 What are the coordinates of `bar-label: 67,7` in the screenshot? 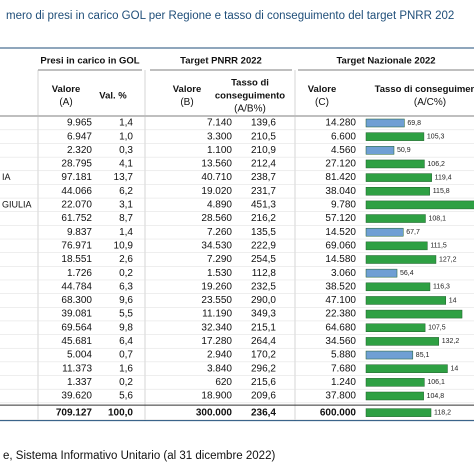 It's located at (413, 232).